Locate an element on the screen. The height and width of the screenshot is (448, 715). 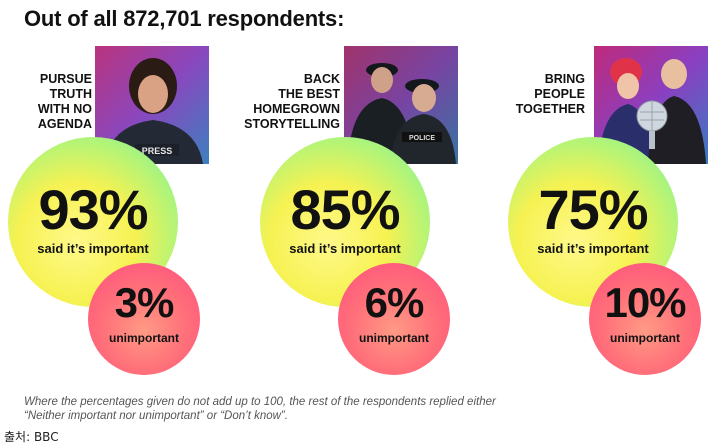
important-percentage: 93% is located at coordinates (93, 209).